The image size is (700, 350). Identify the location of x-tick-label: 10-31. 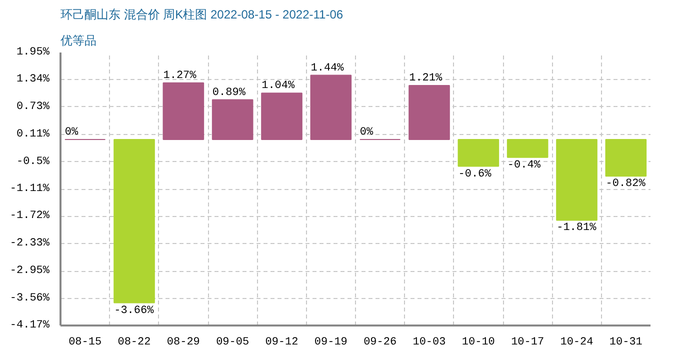
(626, 342).